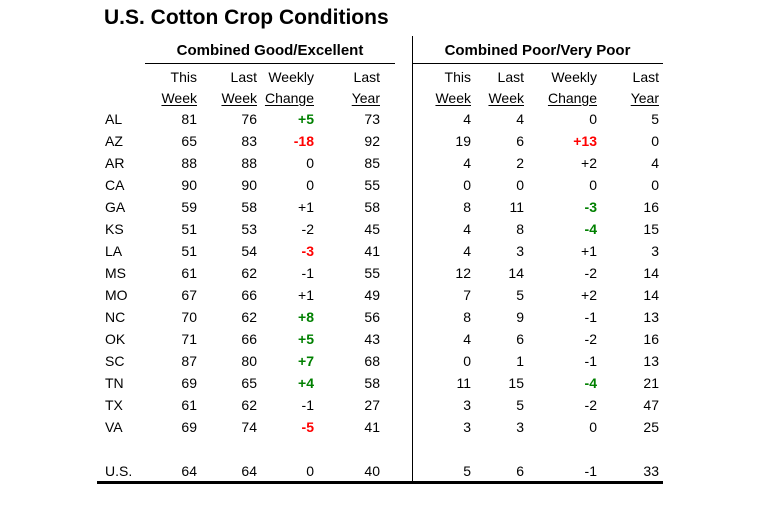 This screenshot has height=516, width=763. What do you see at coordinates (520, 295) in the screenshot?
I see `row-mo-pvp-last-week: 5` at bounding box center [520, 295].